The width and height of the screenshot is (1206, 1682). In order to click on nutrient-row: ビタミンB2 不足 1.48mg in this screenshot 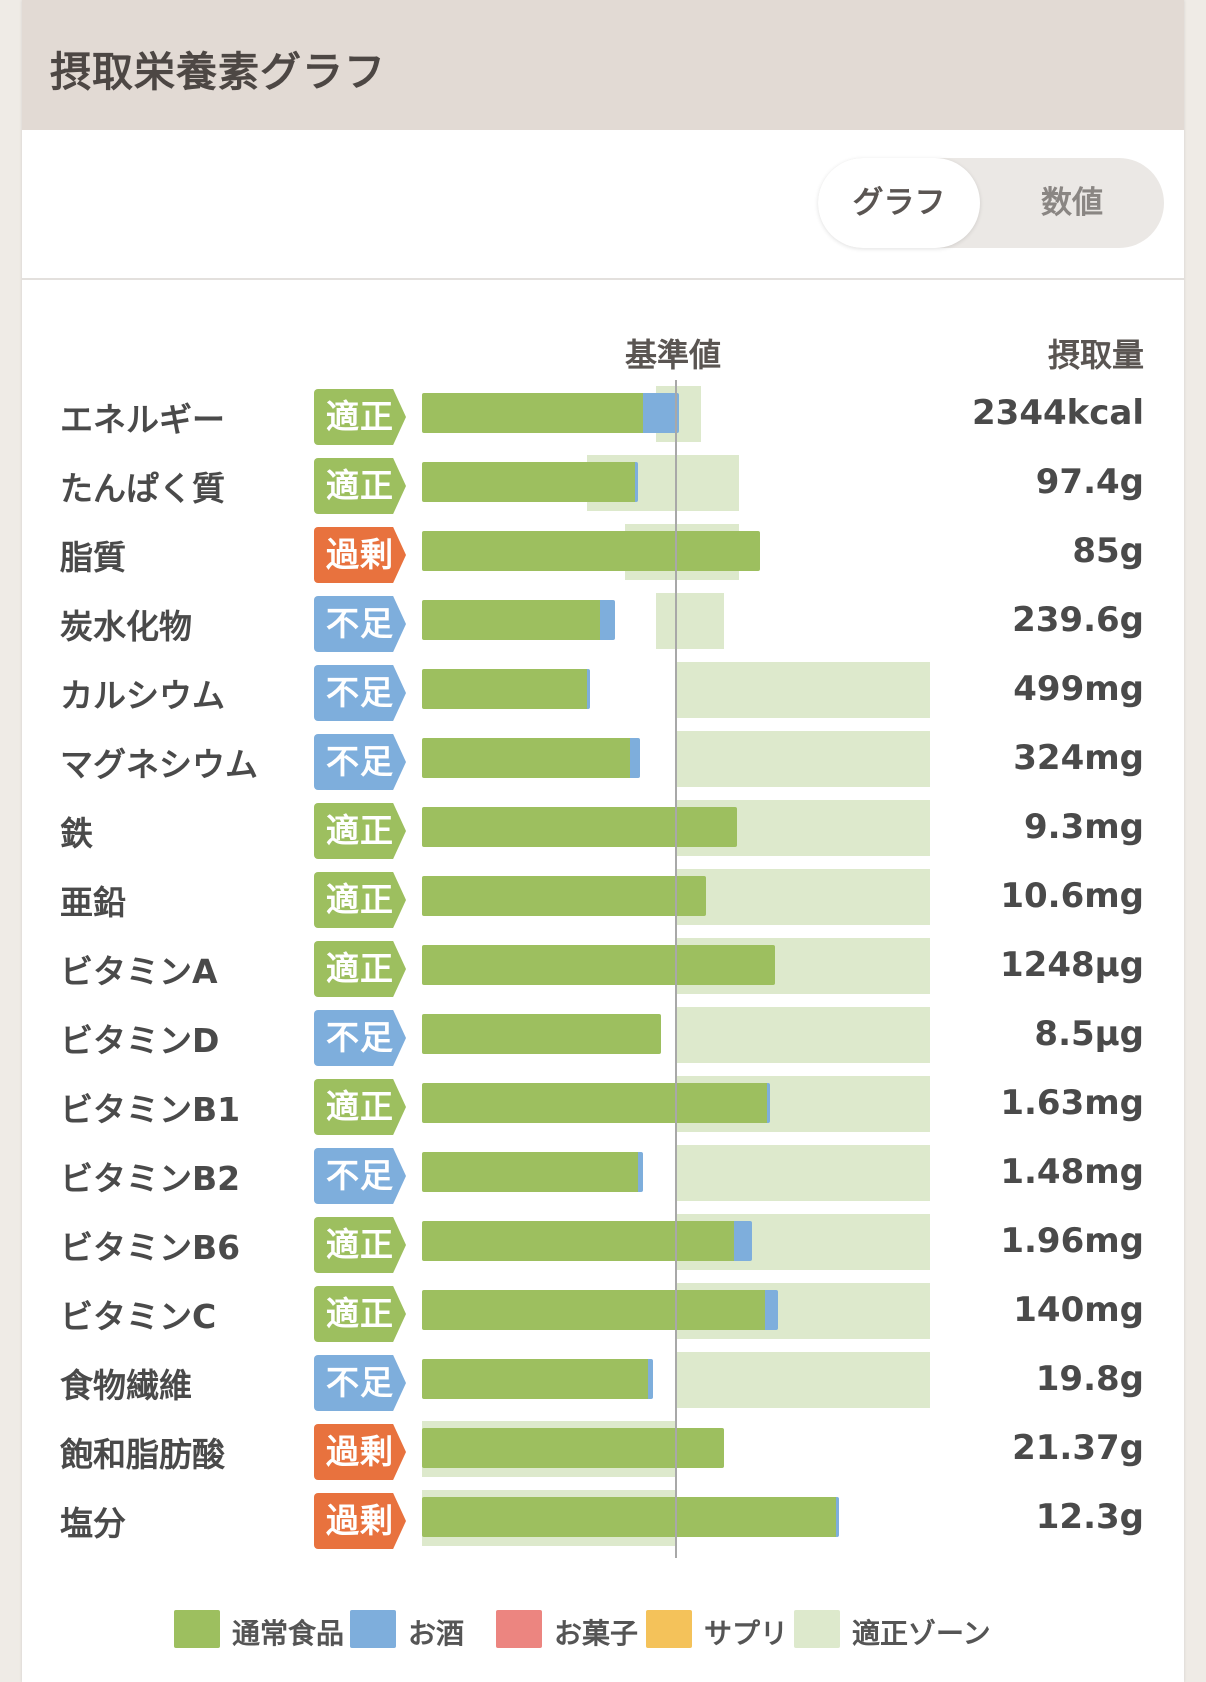, I will do `click(603, 1176)`.